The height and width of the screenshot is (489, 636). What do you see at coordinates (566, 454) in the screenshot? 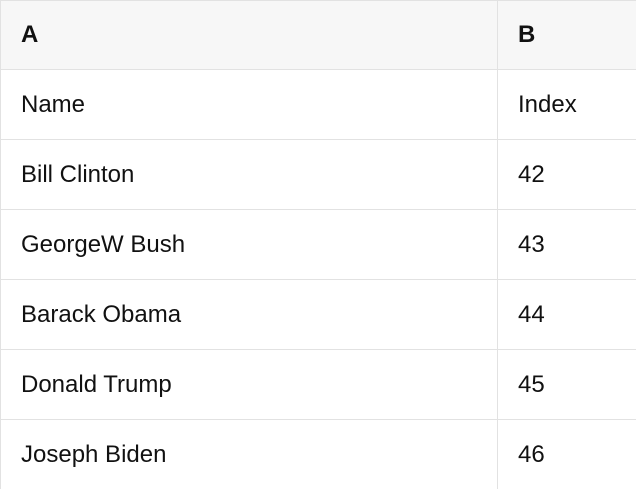
I see `cell-B6: 46` at bounding box center [566, 454].